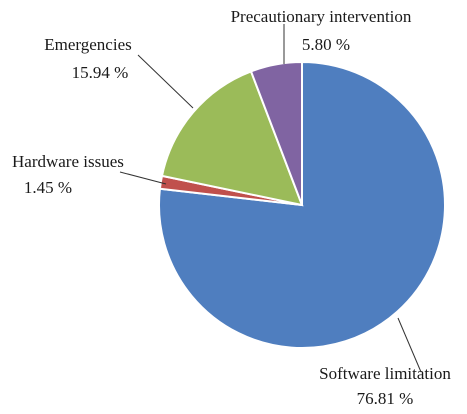 The width and height of the screenshot is (467, 414). I want to click on slice-label-software: Software limitation, so click(385, 373).